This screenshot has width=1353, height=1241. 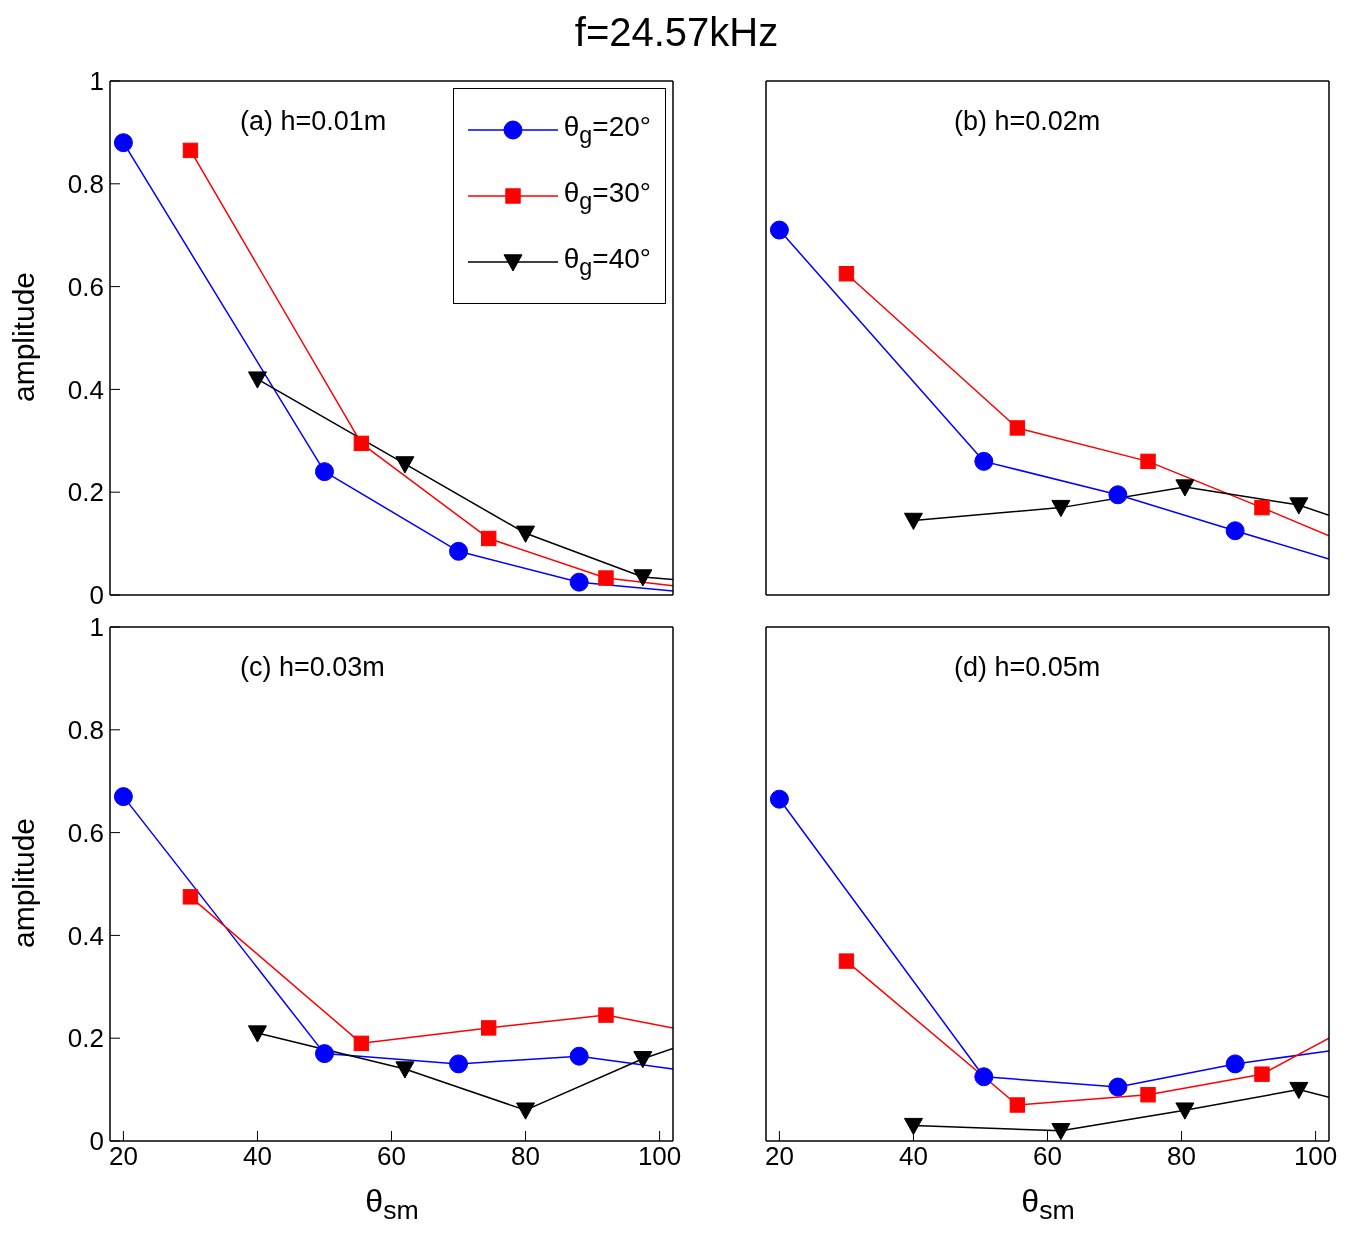 What do you see at coordinates (313, 121) in the screenshot?
I see `annotation: (a) h=0.01m` at bounding box center [313, 121].